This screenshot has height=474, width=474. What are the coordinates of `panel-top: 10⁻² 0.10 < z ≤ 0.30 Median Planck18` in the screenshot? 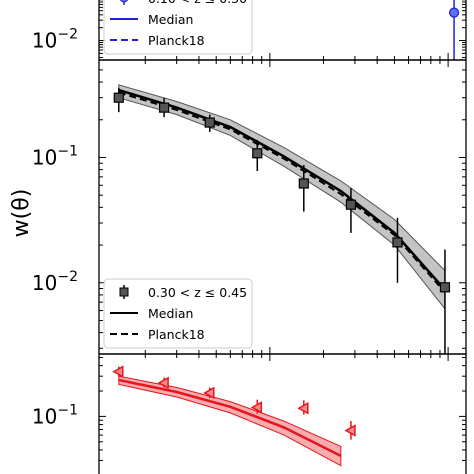 It's located at (249, 30).